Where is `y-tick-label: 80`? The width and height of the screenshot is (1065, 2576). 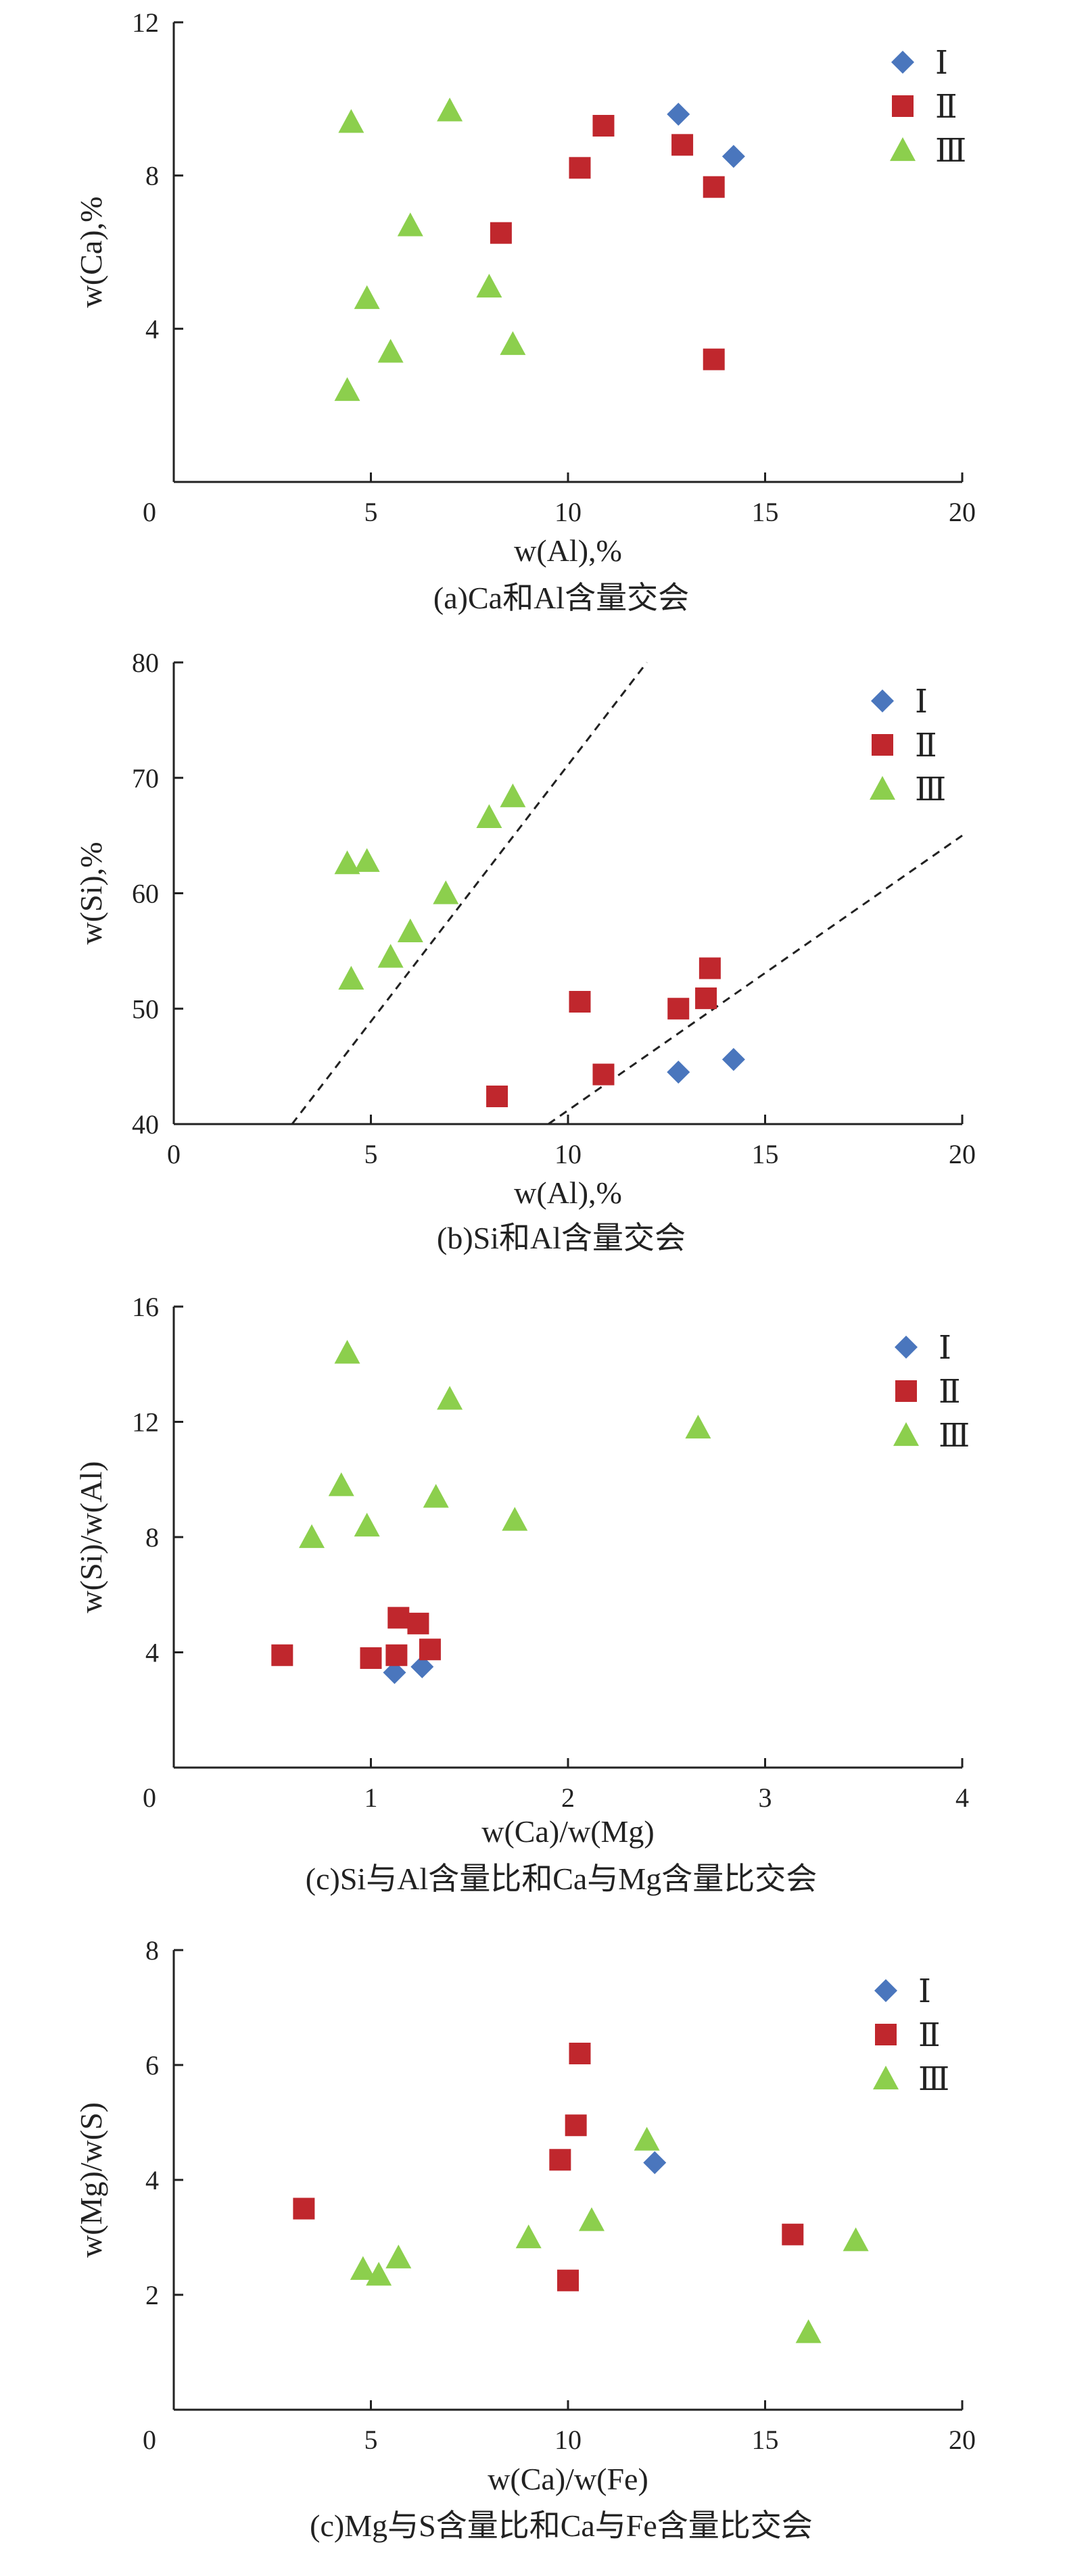
y-tick-label: 80 is located at coordinates (145, 663).